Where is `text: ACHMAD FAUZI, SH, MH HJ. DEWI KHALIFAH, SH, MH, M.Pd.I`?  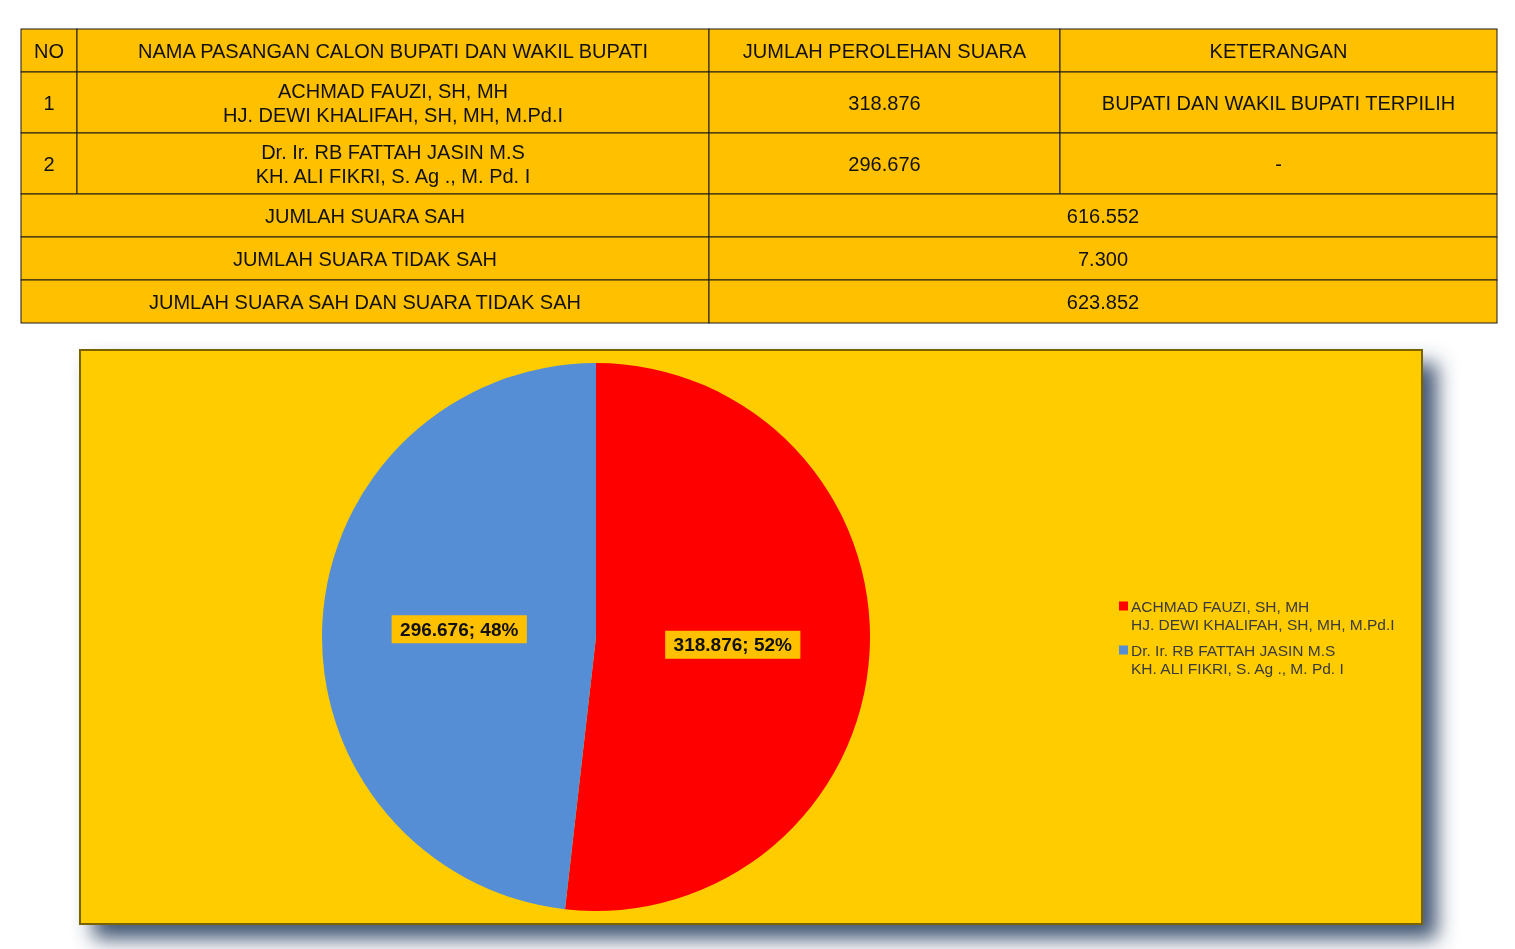
text: ACHMAD FAUZI, SH, MH HJ. DEWI KHALIFAH, SH, MH, M.Pd.I is located at coordinates (393, 102).